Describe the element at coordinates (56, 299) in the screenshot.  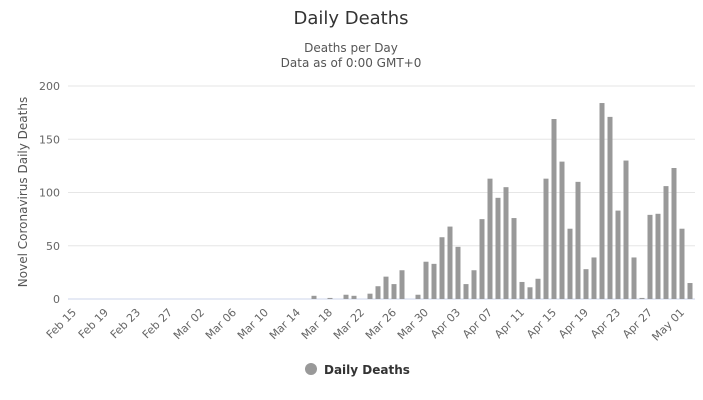
I see `y-tick-label: 0` at that location.